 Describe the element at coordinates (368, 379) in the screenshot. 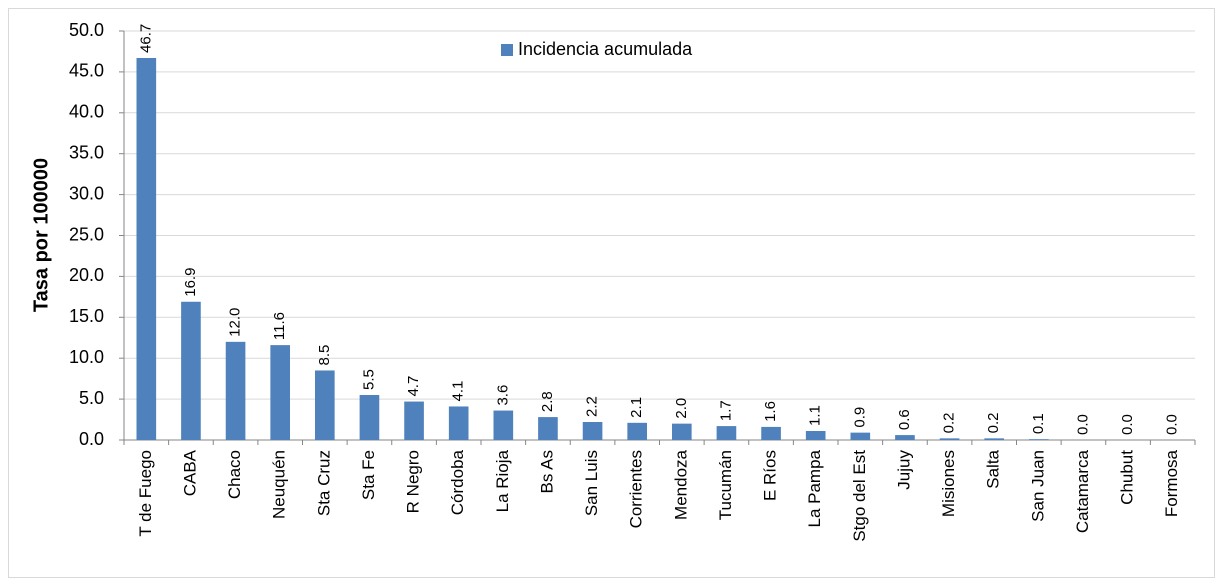

I see `value-label: 5.5` at that location.